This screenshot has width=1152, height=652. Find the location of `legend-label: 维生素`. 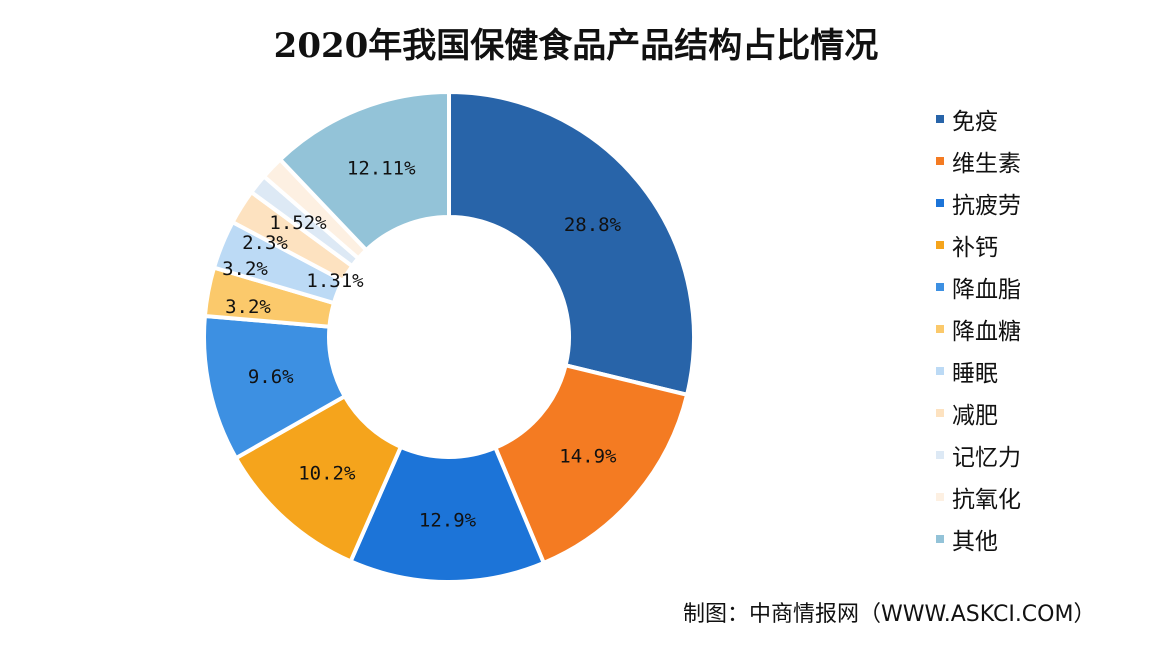

legend-label: 维生素 is located at coordinates (986, 164).